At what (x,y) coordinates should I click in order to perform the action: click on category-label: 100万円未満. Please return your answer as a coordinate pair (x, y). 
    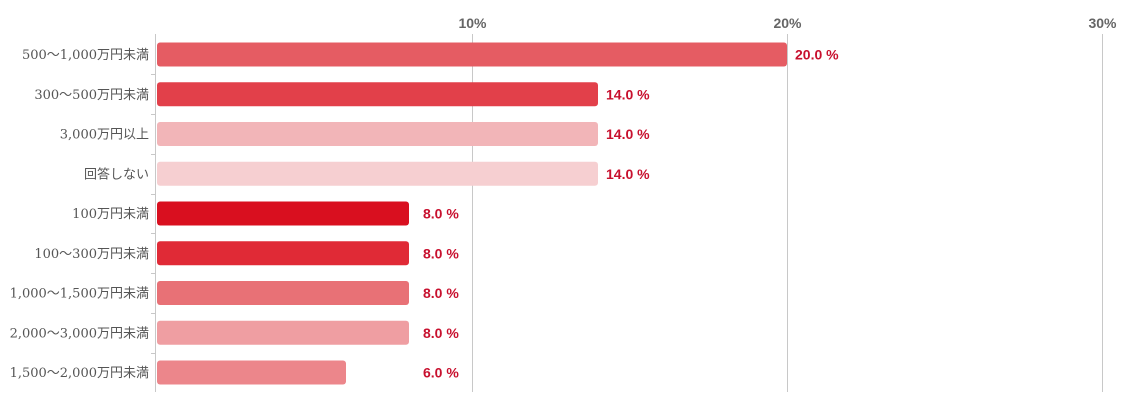
    Looking at the image, I should click on (110, 214).